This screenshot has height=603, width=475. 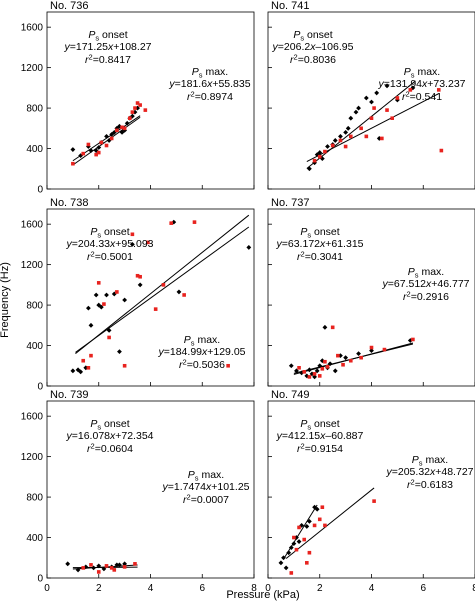 I want to click on svg-text: r2=0.3041, so click(x=320, y=257).